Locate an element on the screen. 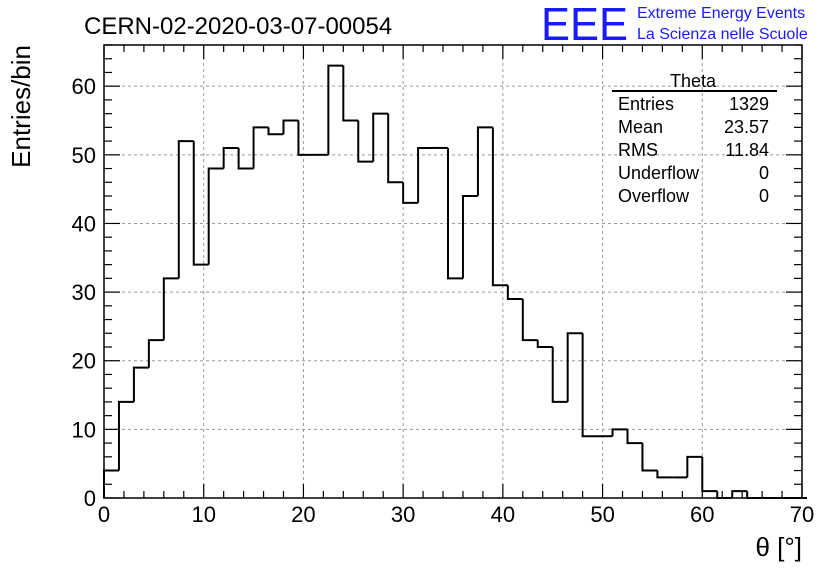 The image size is (836, 572). y-tick-label: 20 is located at coordinates (84, 361).